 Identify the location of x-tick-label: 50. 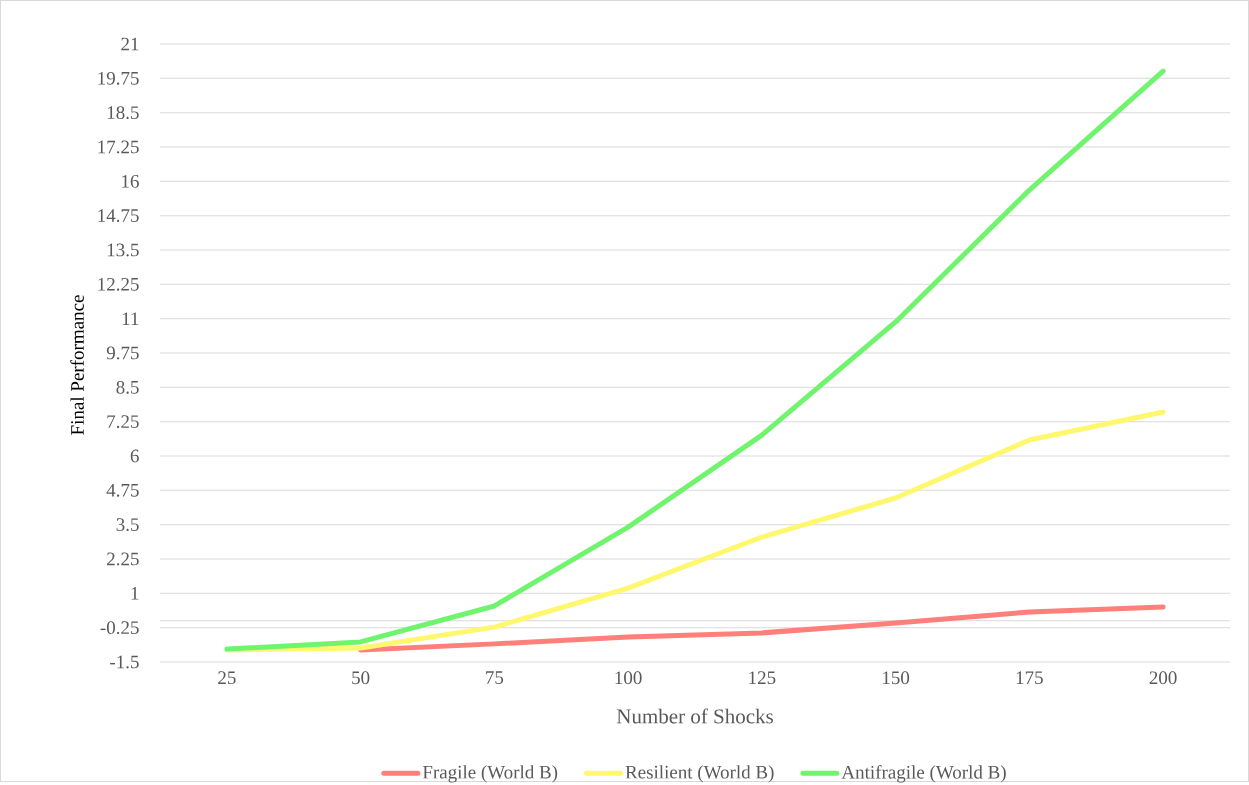
(361, 677).